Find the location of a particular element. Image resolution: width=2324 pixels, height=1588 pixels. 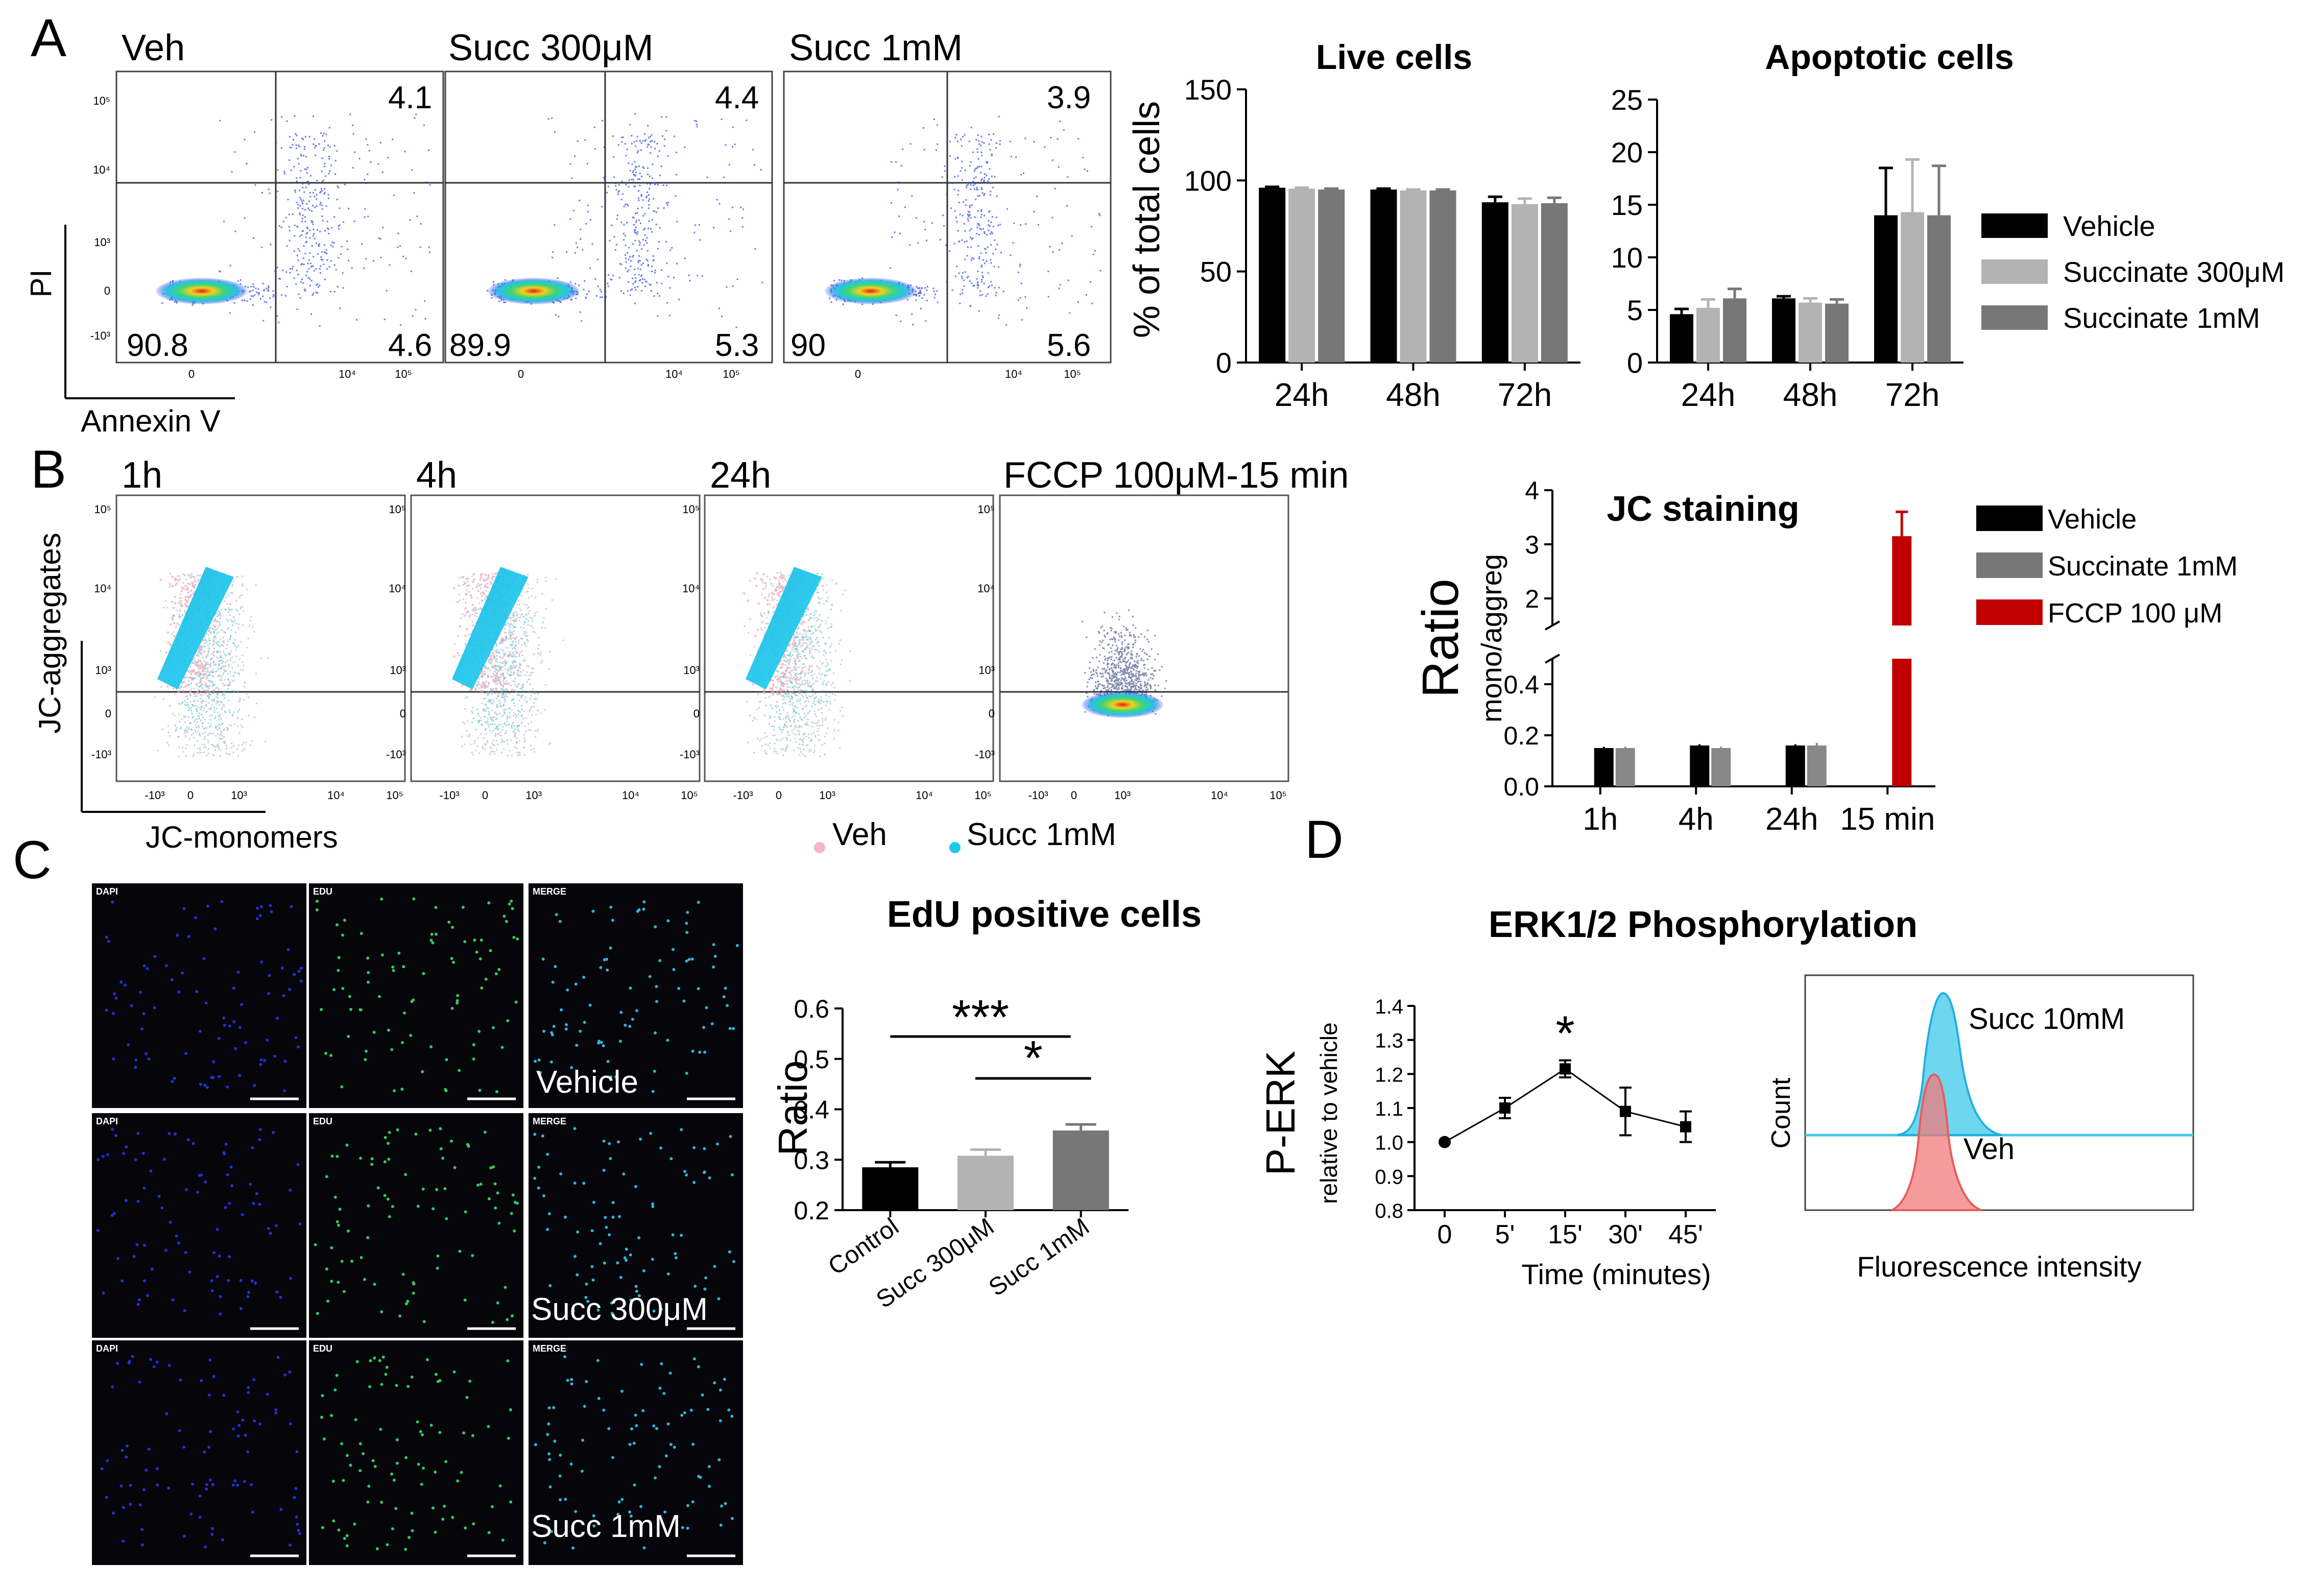

x-tick-label: 30' is located at coordinates (1625, 1234).